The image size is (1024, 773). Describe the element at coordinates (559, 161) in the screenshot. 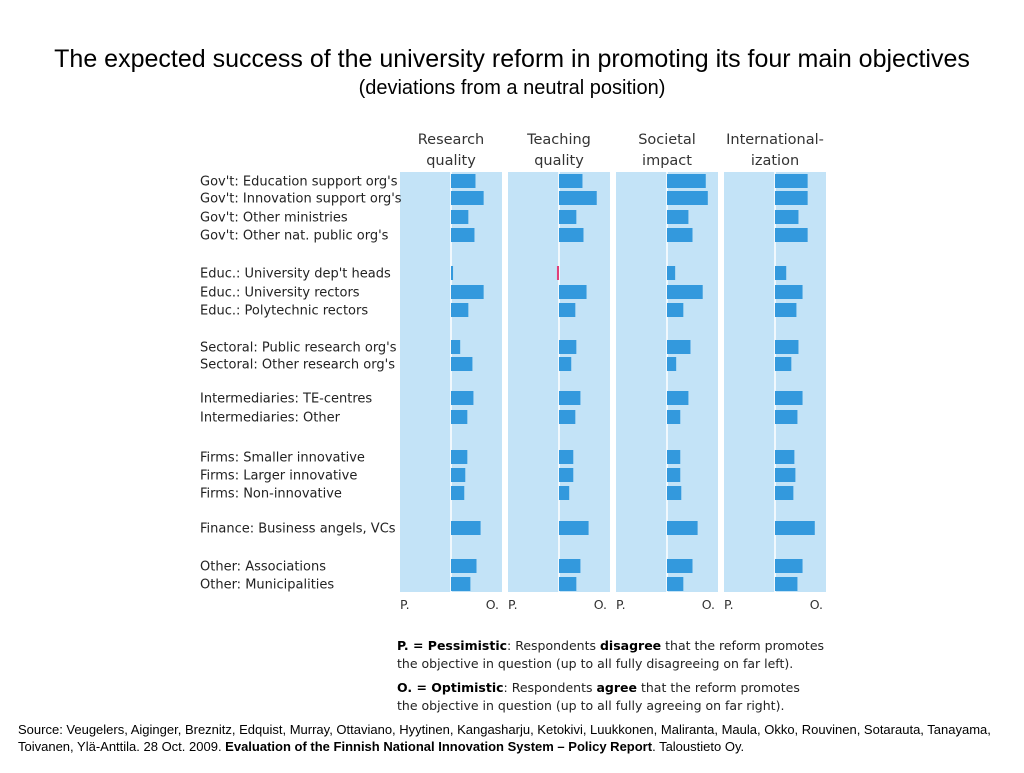

I see `panel-header: quality` at that location.